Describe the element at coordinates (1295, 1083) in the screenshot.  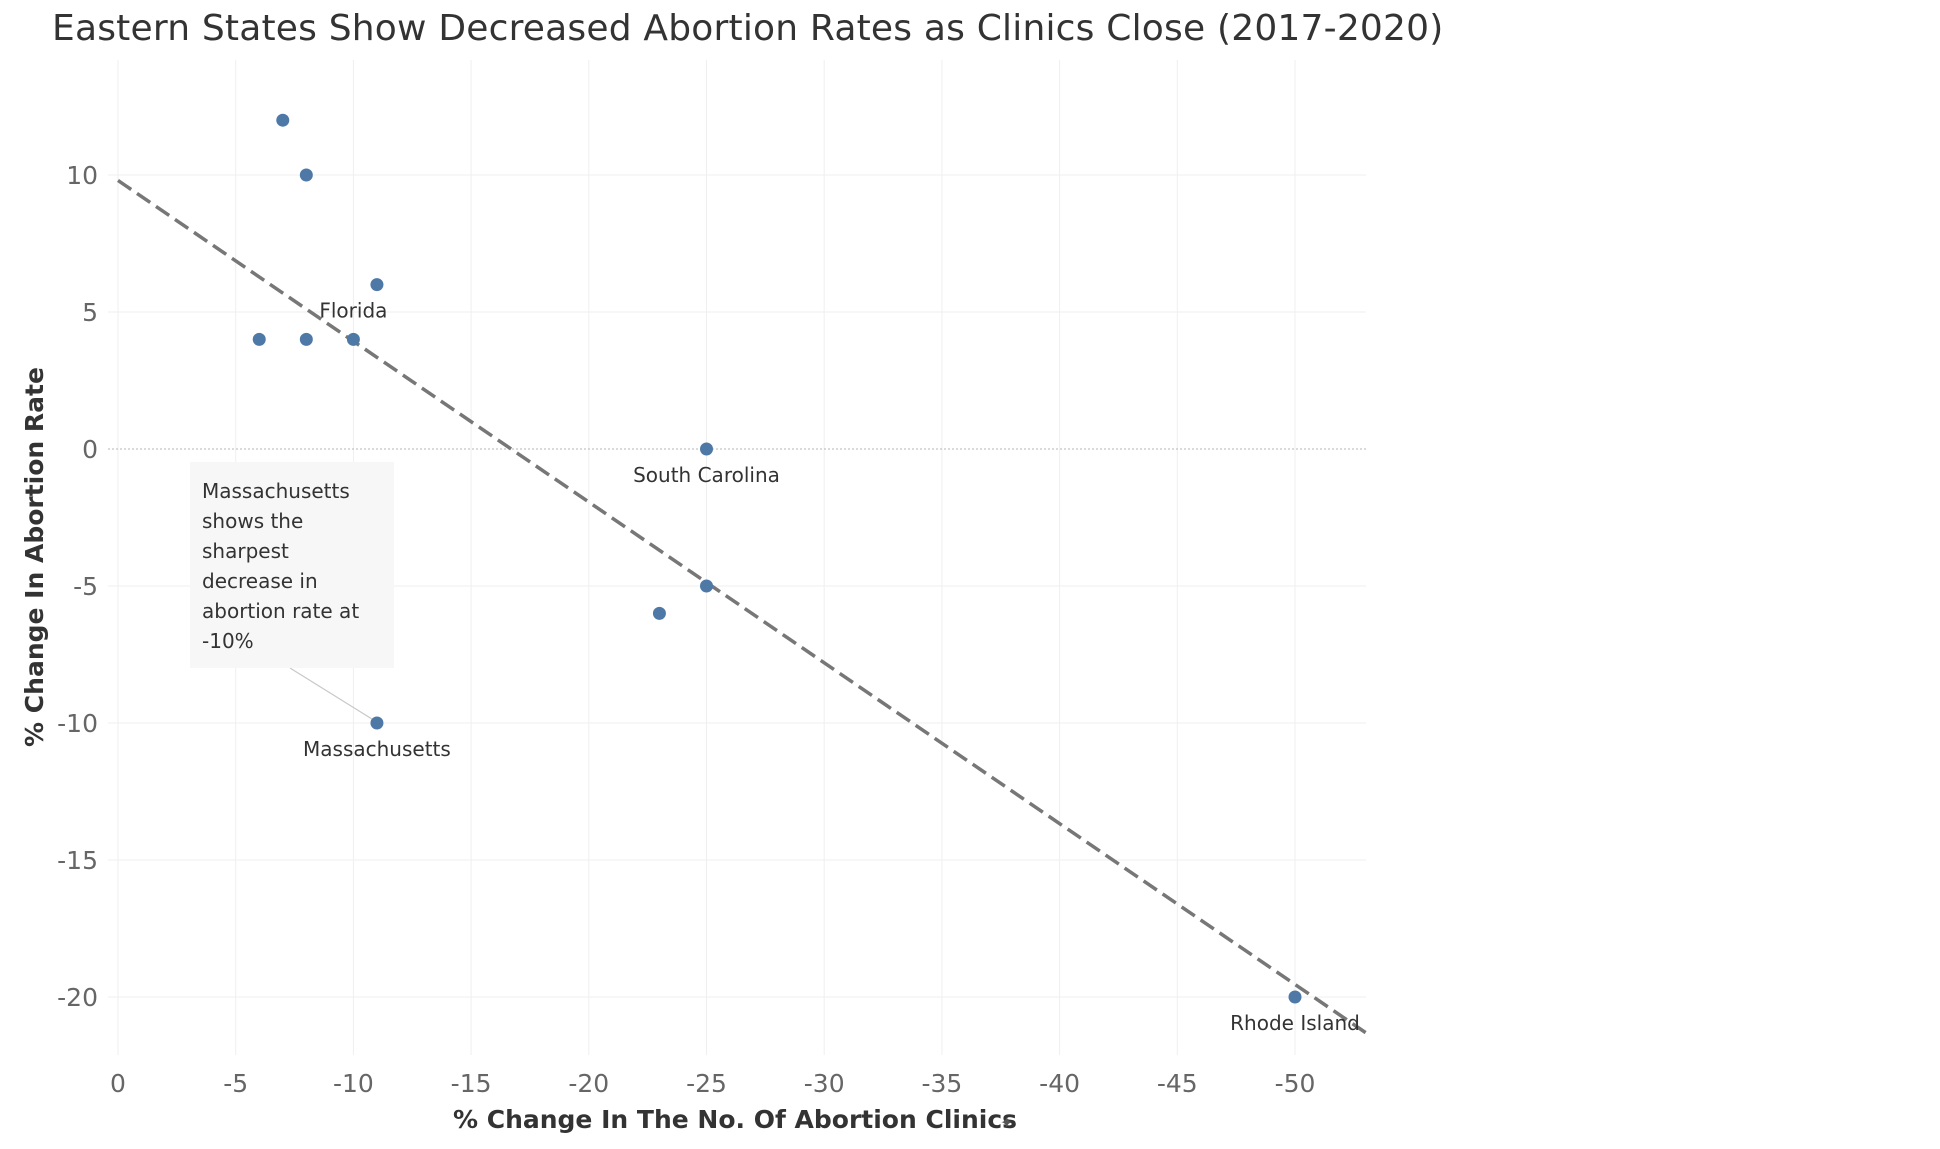
I see `x-tick-label: -50` at that location.